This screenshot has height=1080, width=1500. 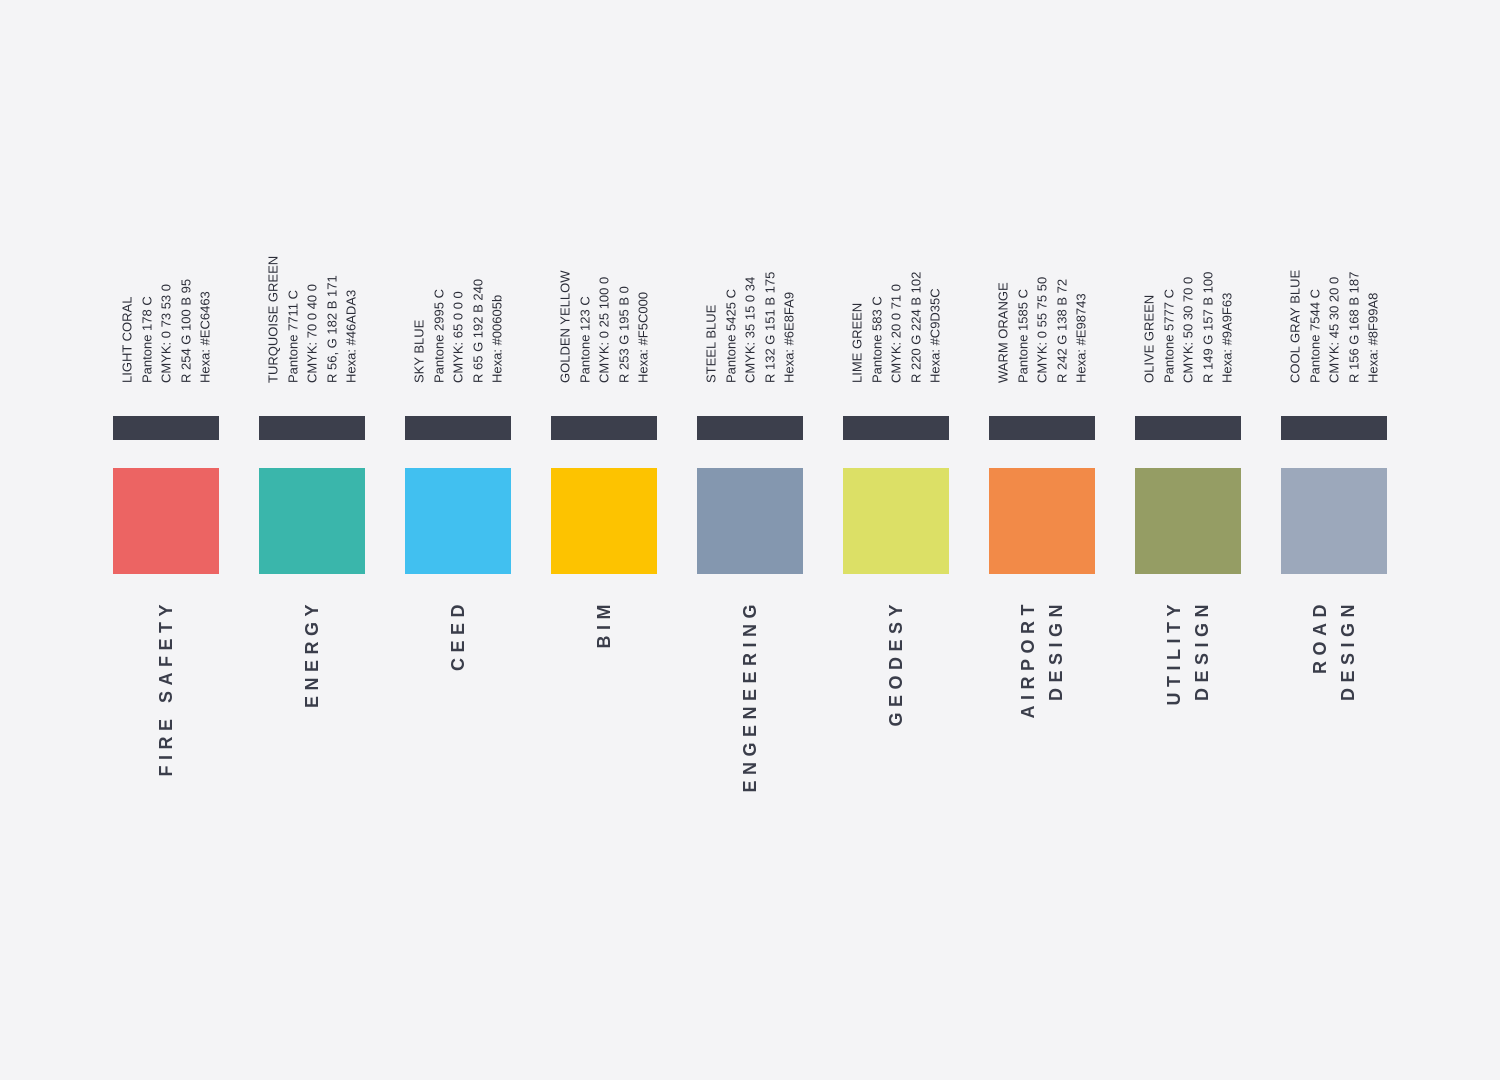 What do you see at coordinates (1149, 338) in the screenshot?
I see `color-name: OLIVE GREEN` at bounding box center [1149, 338].